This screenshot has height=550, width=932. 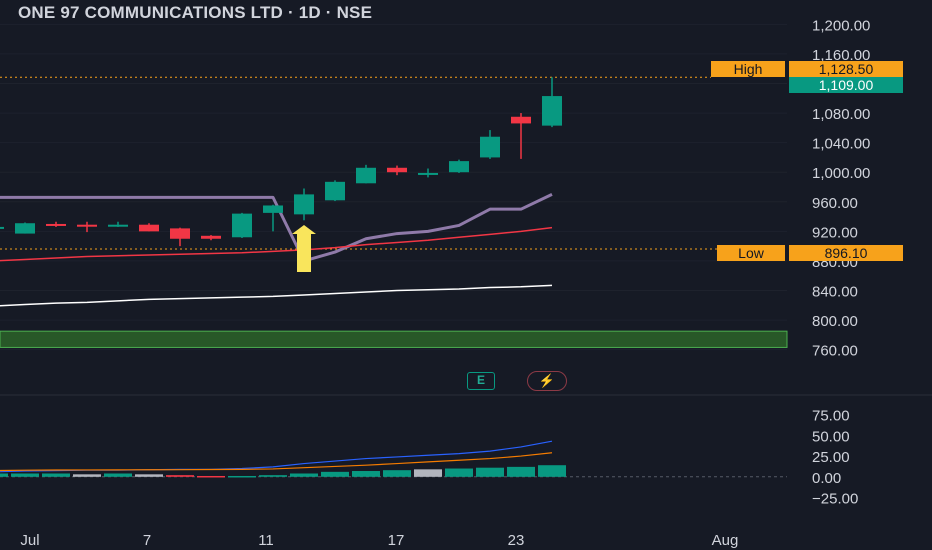 I want to click on indicator-tick-label: −25.00, so click(x=835, y=499).